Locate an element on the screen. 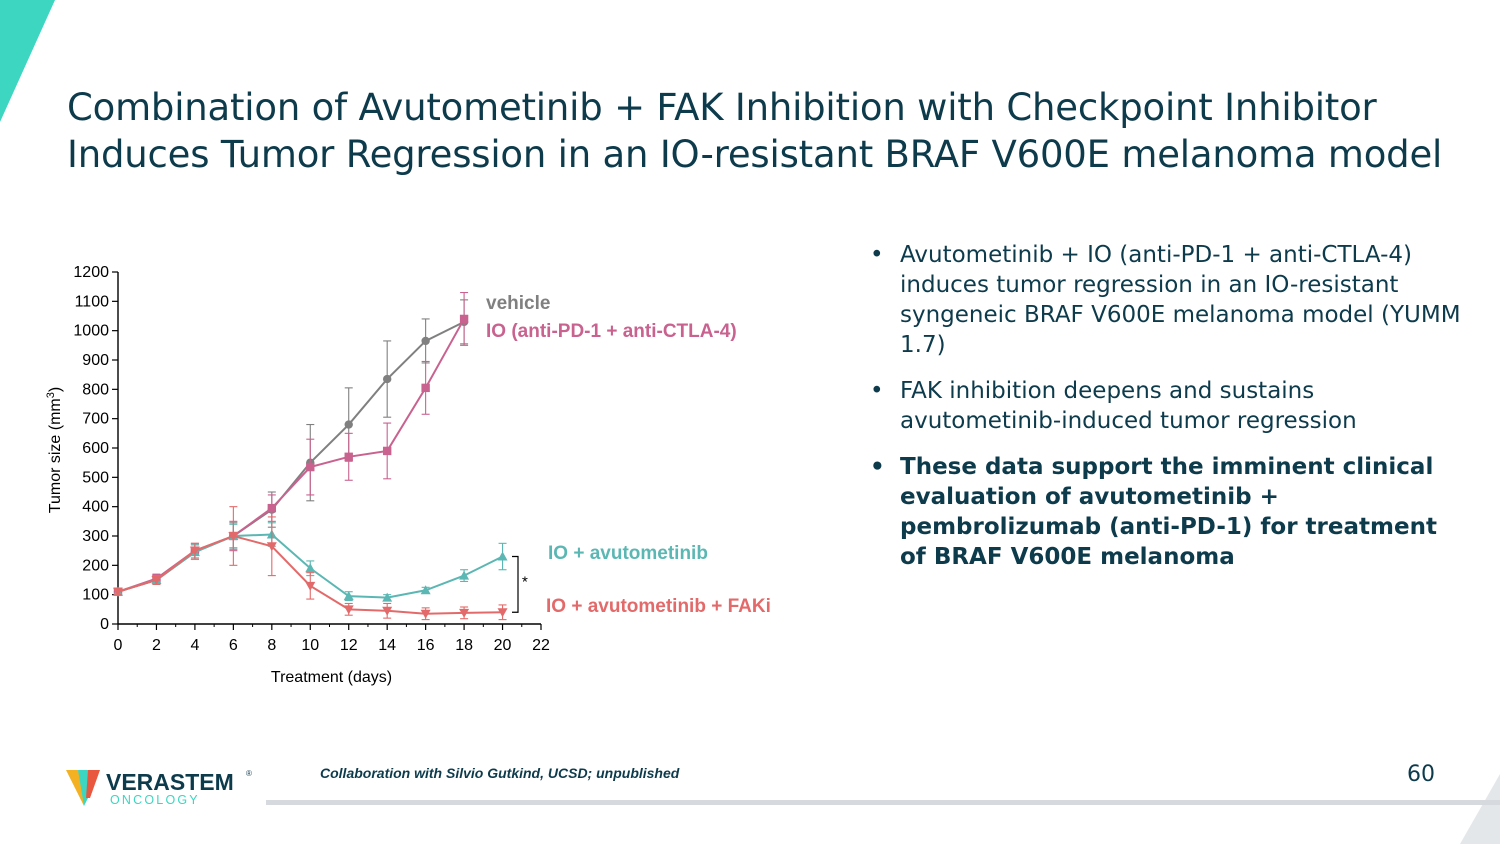 The width and height of the screenshot is (1500, 844). chart-series is located at coordinates (310, 456).